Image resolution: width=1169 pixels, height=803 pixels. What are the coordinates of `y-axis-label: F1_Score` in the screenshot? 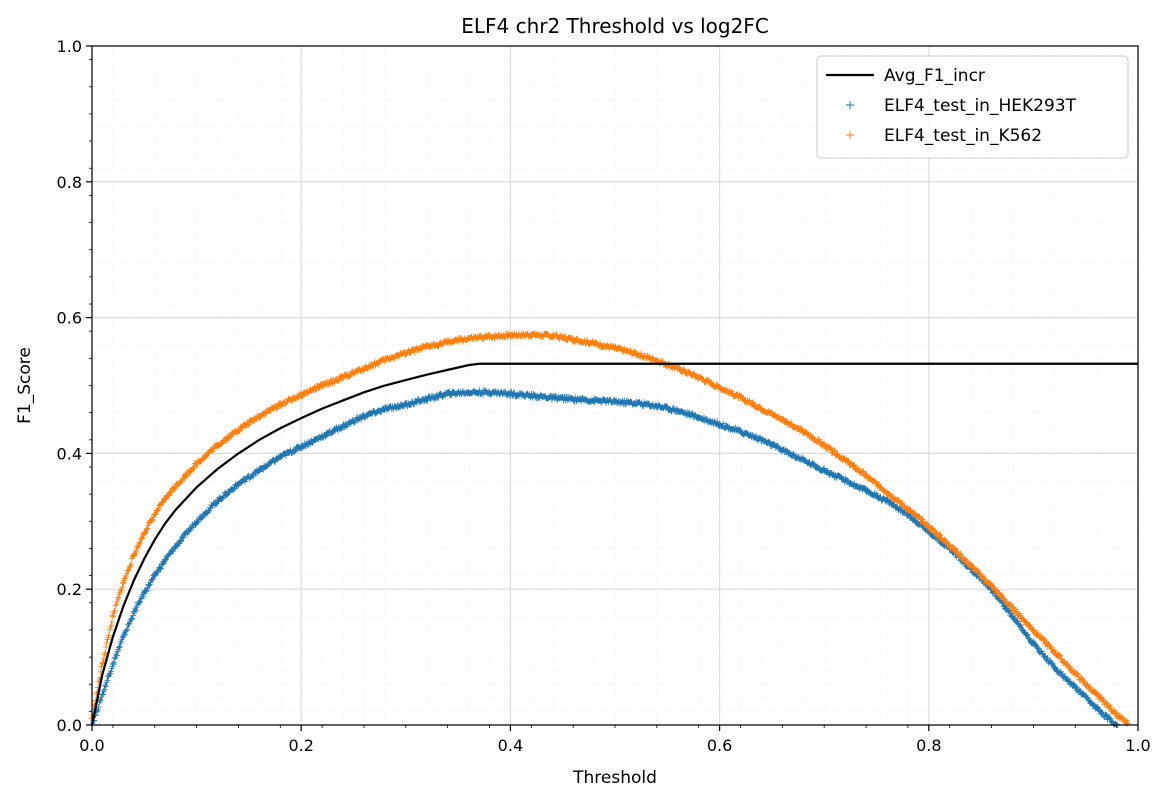 It's located at (25, 385).